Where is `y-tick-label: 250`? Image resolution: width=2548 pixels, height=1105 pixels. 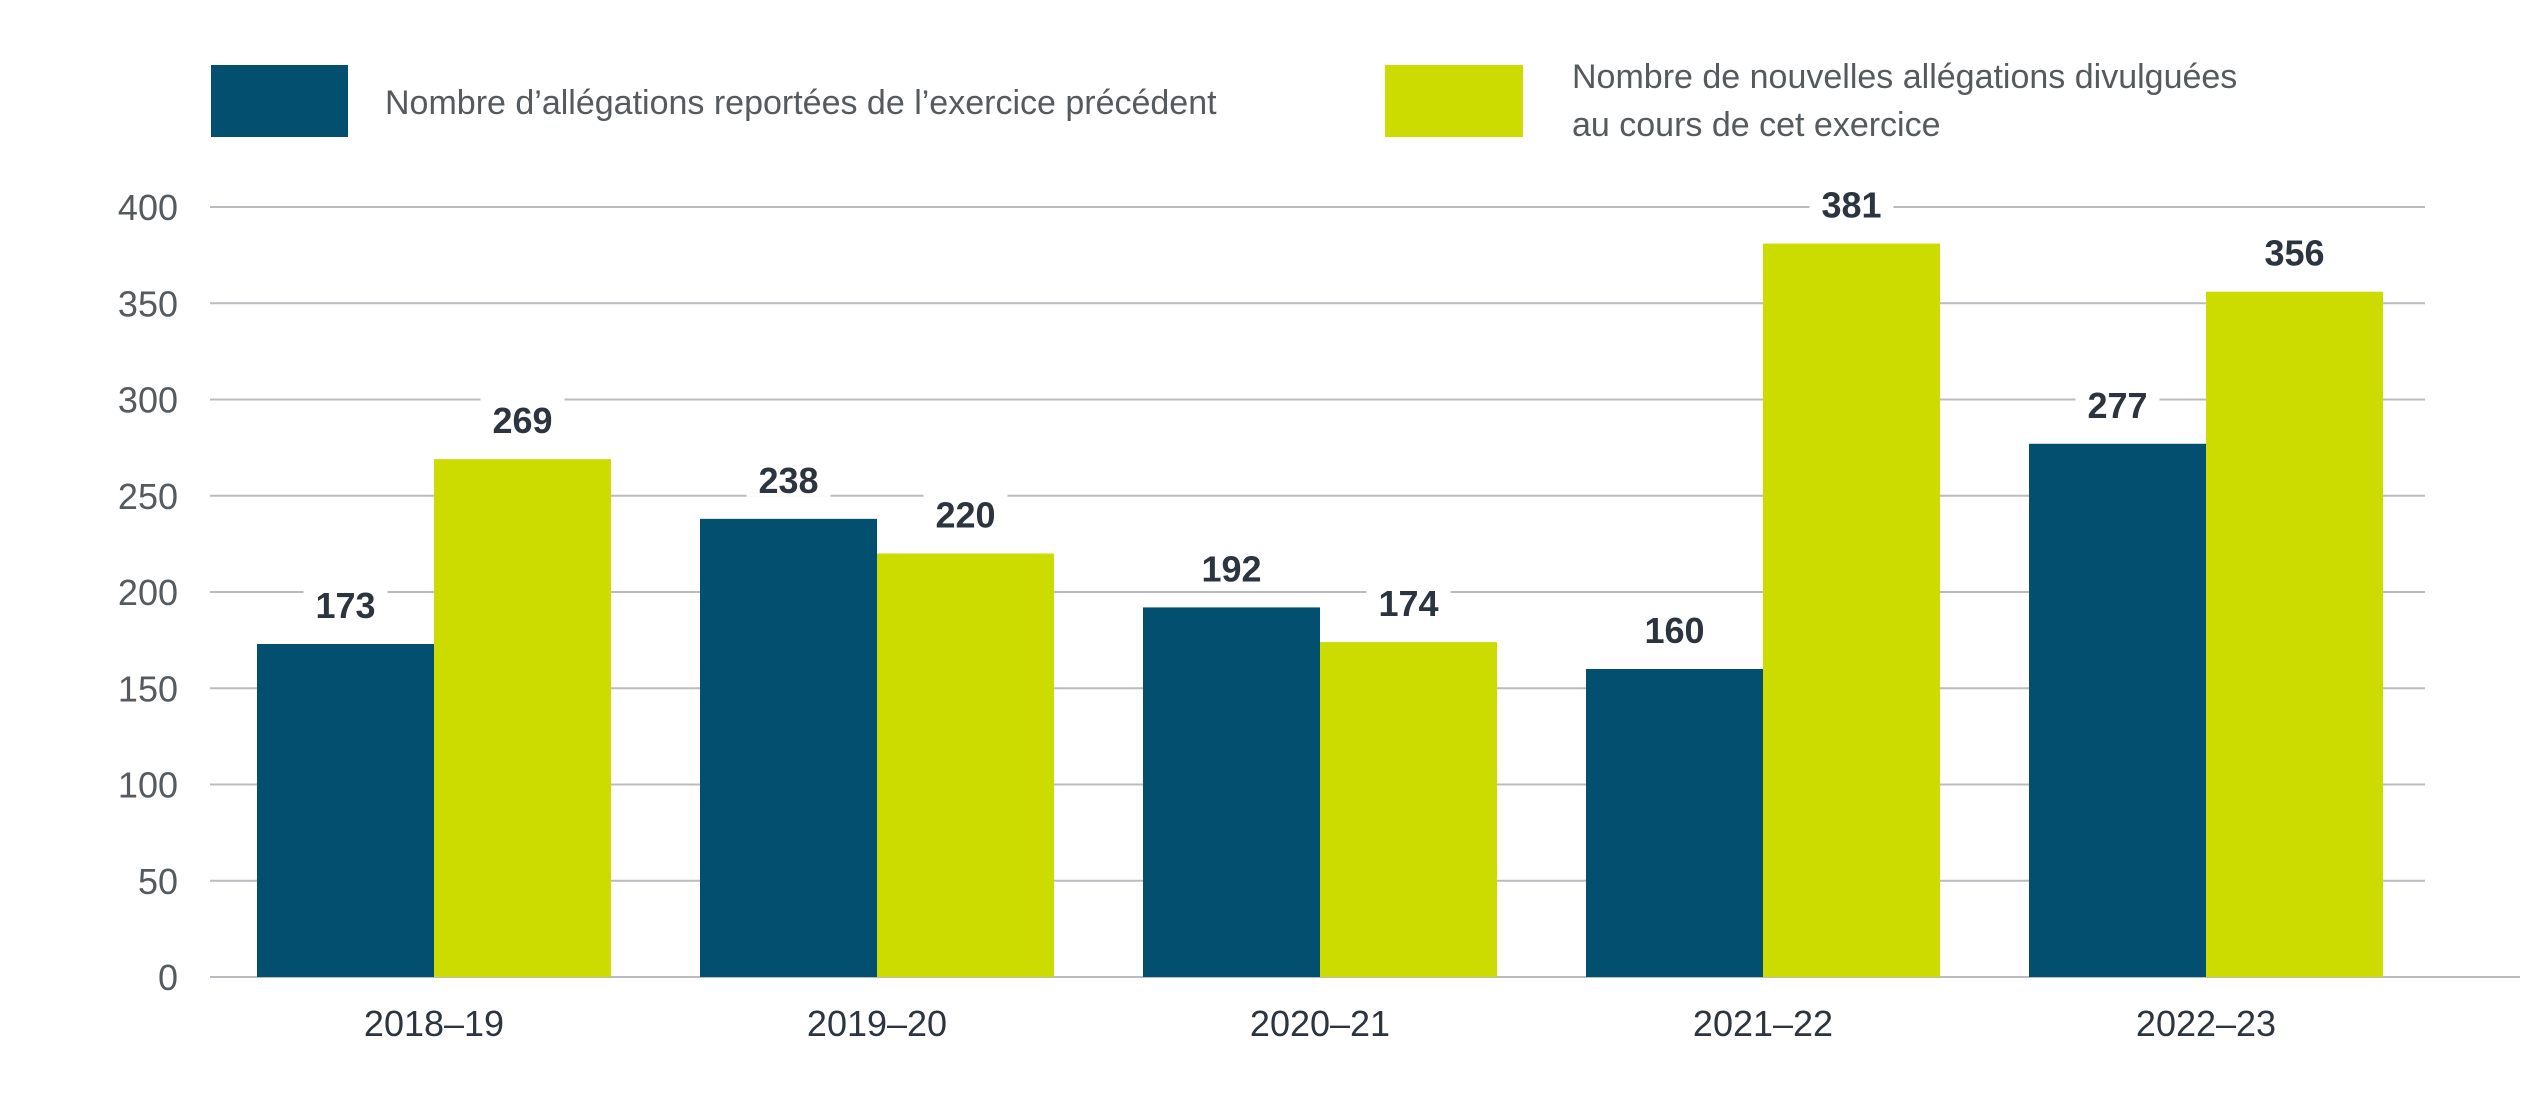
y-tick-label: 250 is located at coordinates (148, 496).